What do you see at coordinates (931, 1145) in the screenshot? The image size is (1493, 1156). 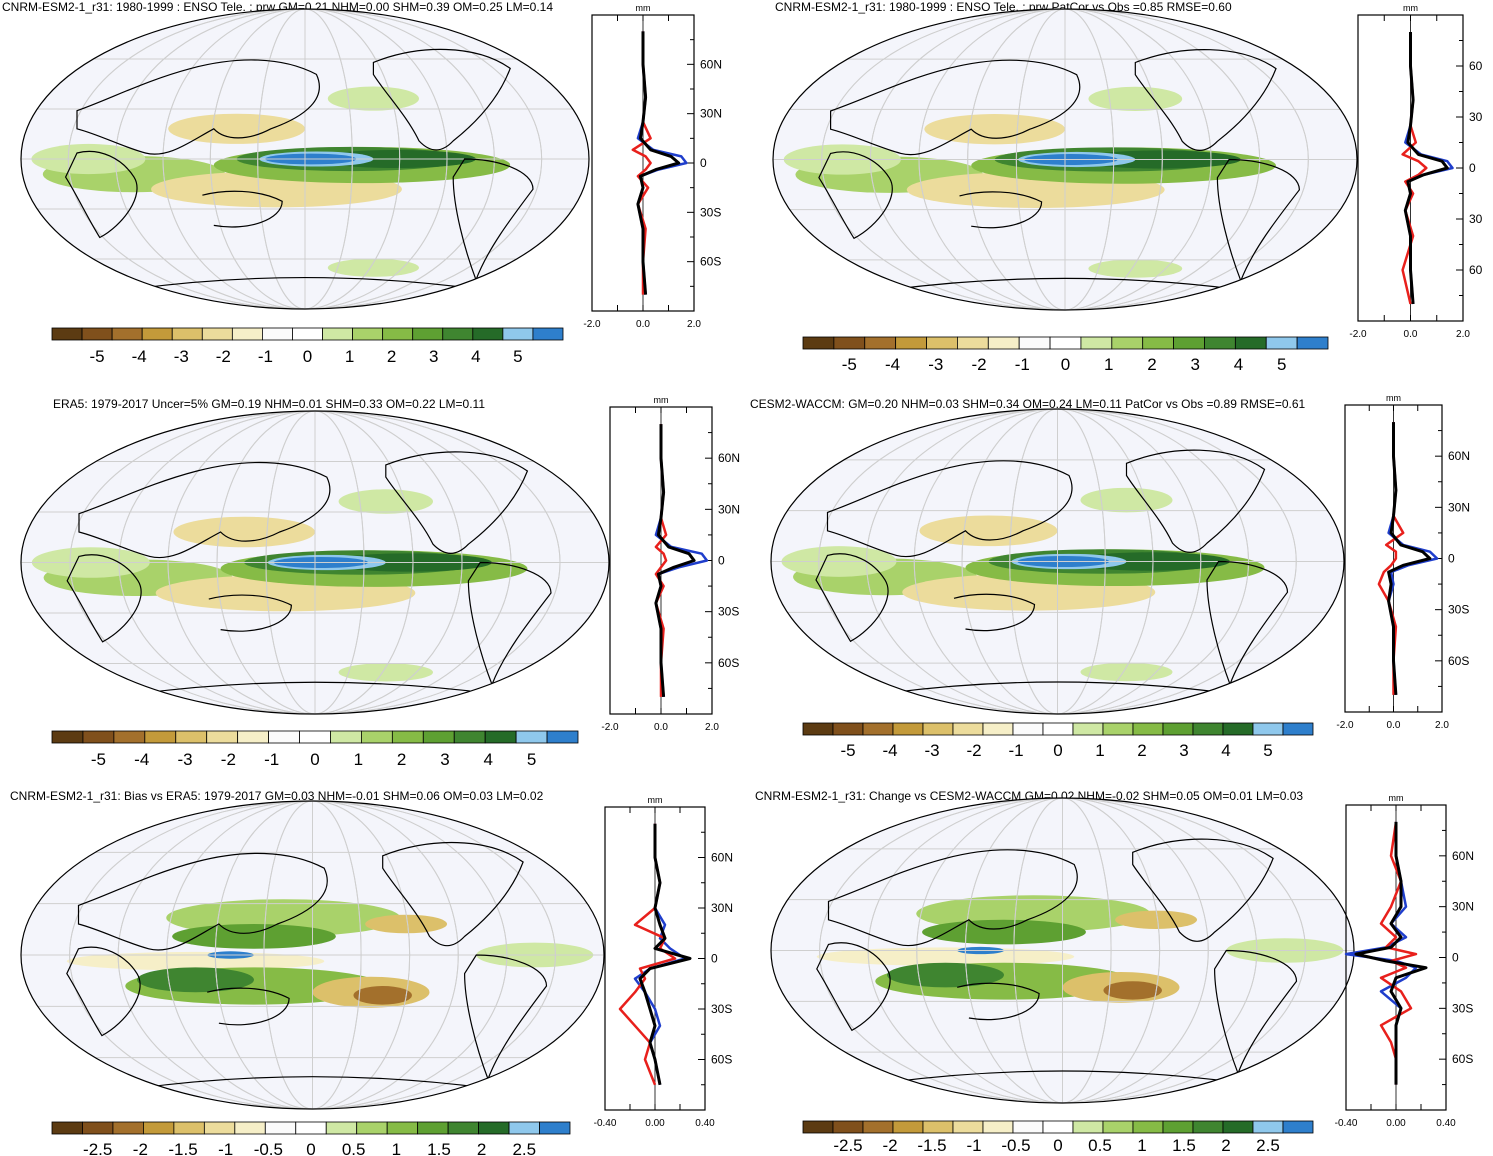 I see `colorbar-label: -1.5` at bounding box center [931, 1145].